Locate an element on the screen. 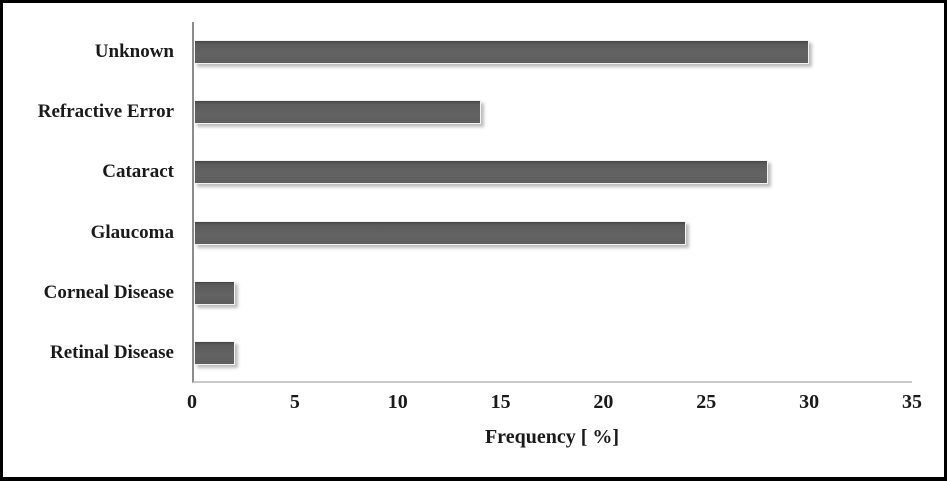 This screenshot has height=481, width=947. category-label: Retinal Disease is located at coordinates (111, 352).